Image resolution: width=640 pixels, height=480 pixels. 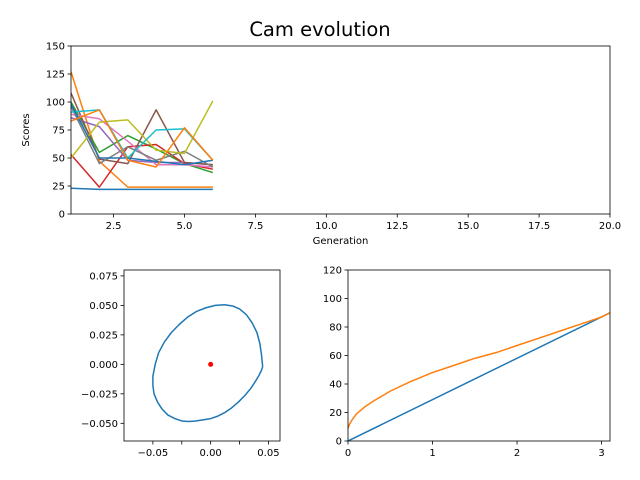 I want to click on y-tick-label: 150, so click(x=55, y=47).